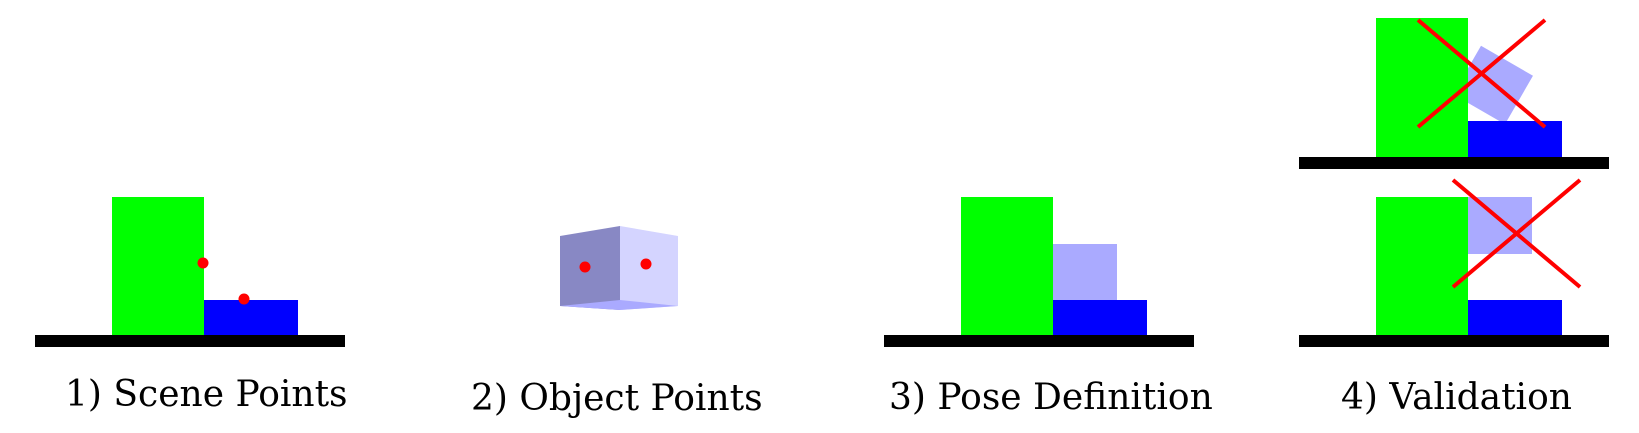  I want to click on caption-scene-points: 1) Scene Points, so click(206, 394).